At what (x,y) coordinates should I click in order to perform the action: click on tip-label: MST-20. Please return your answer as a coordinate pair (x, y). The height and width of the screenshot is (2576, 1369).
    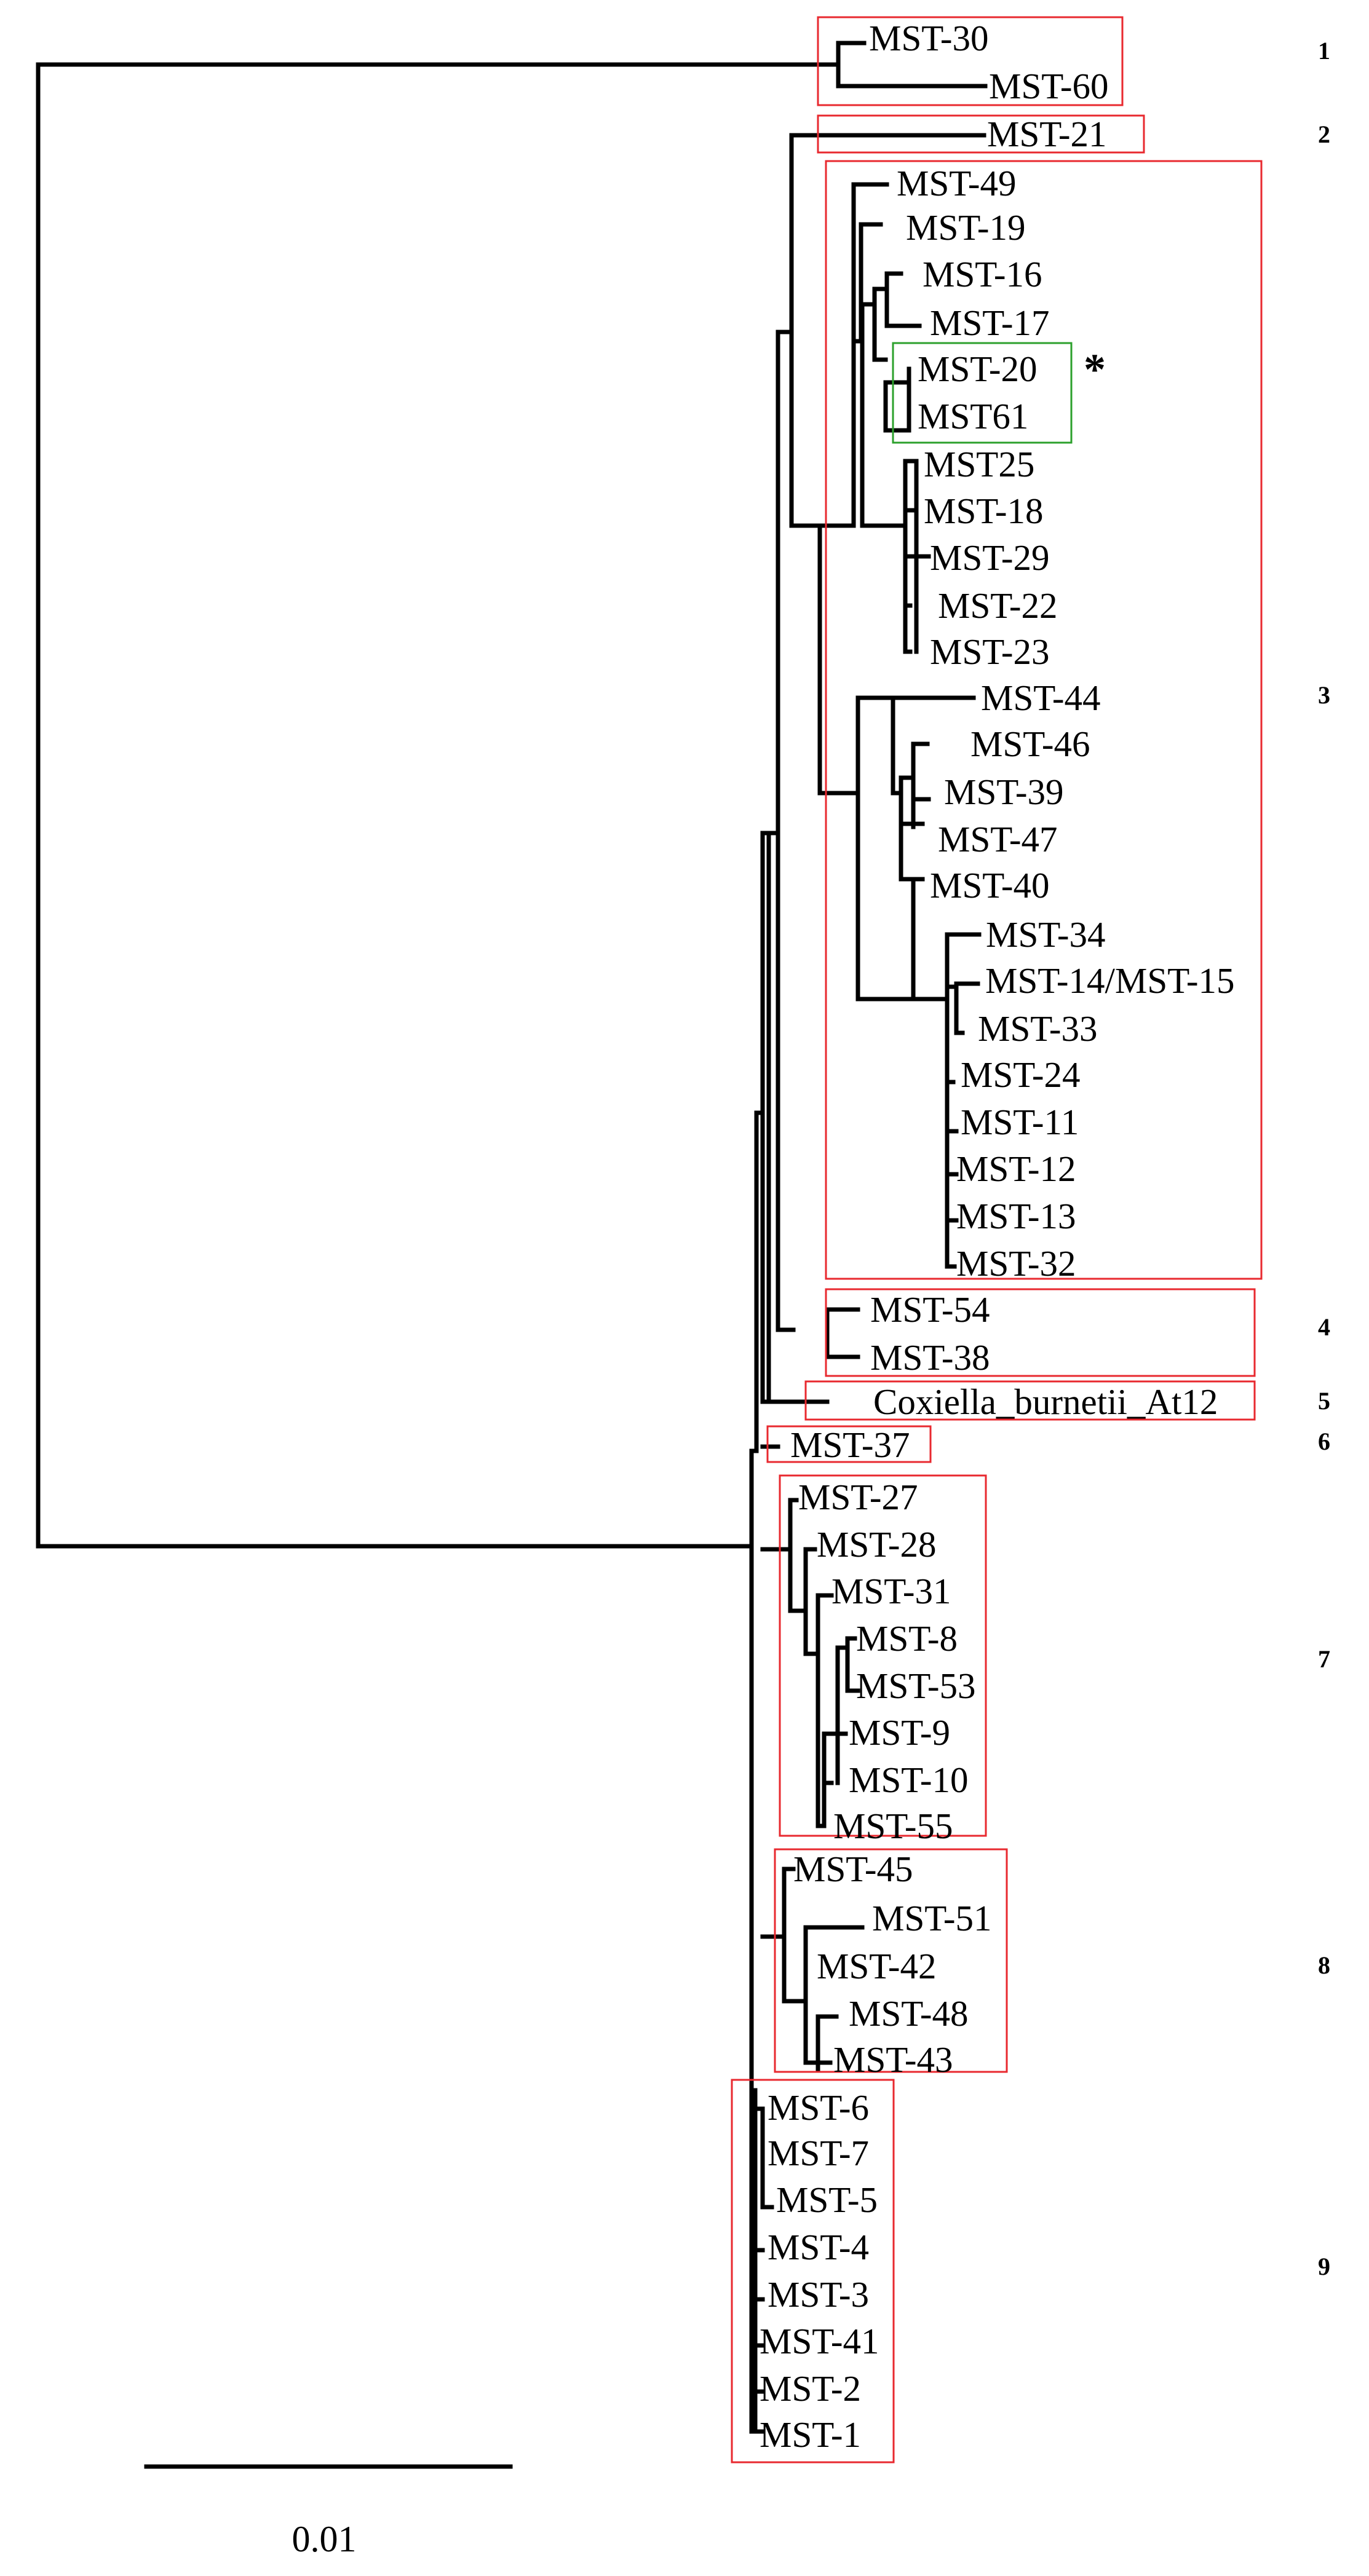
    Looking at the image, I should click on (978, 369).